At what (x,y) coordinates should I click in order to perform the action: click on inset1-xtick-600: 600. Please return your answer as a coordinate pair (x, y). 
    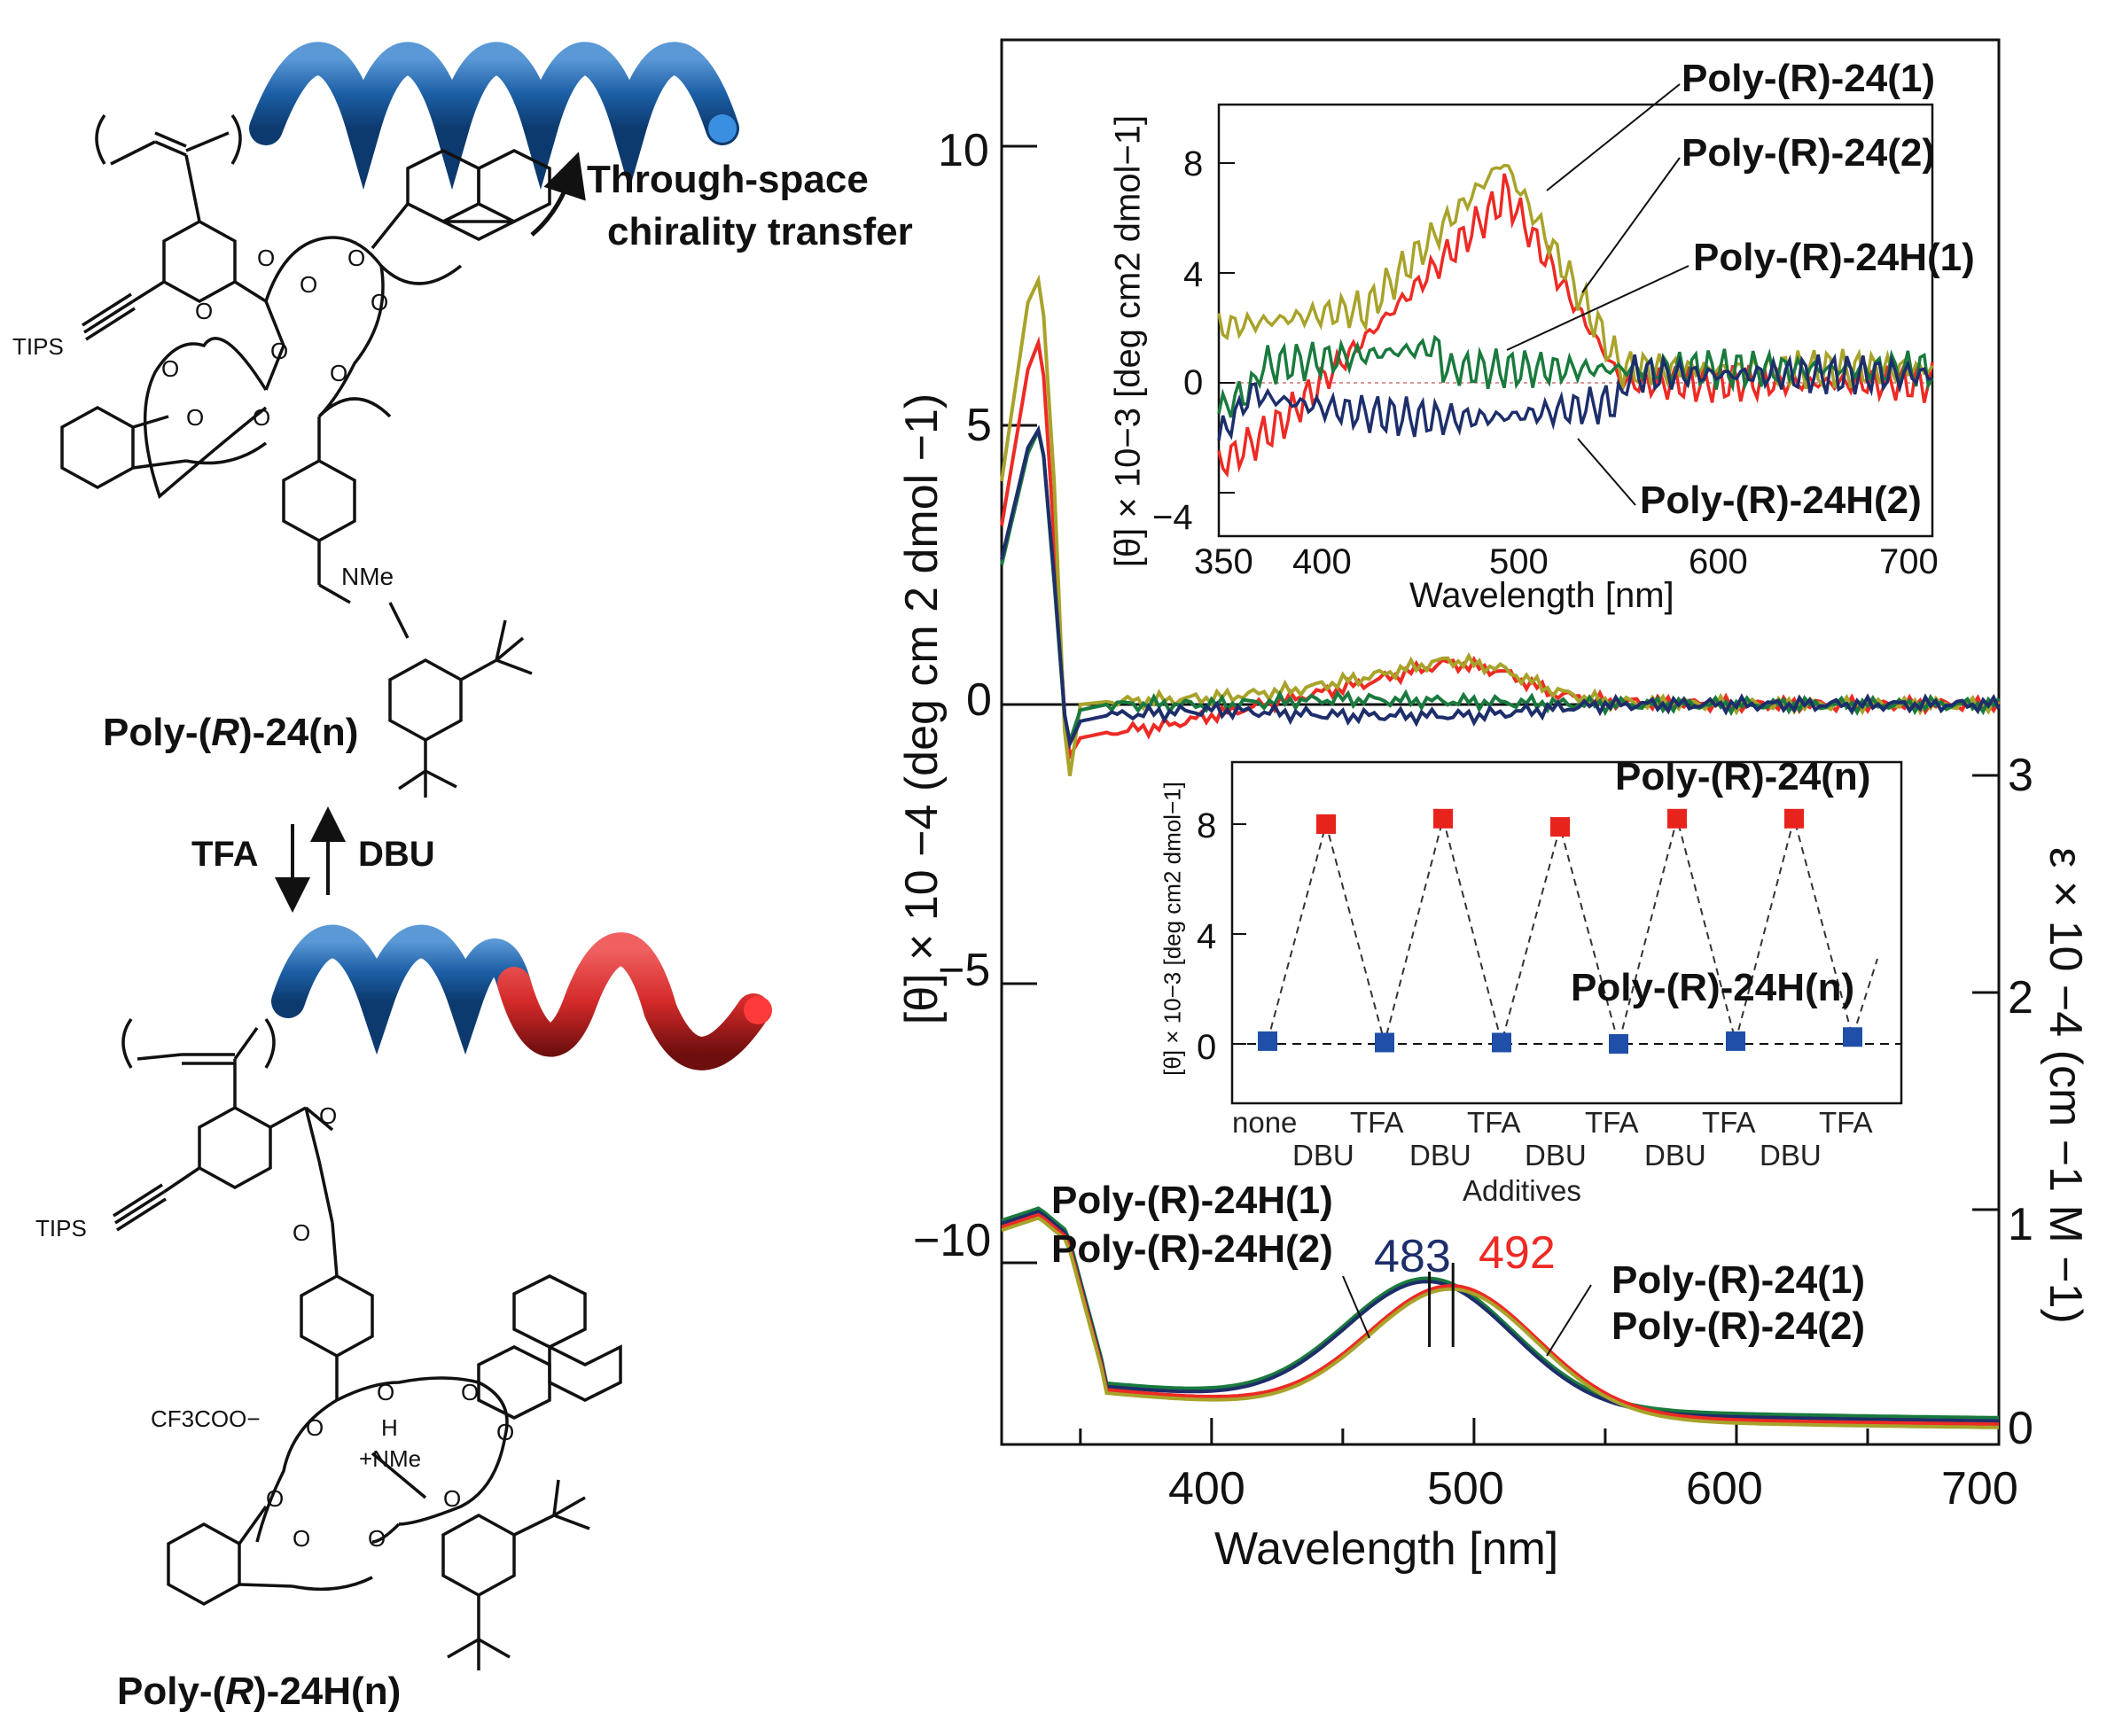
    Looking at the image, I should click on (1718, 561).